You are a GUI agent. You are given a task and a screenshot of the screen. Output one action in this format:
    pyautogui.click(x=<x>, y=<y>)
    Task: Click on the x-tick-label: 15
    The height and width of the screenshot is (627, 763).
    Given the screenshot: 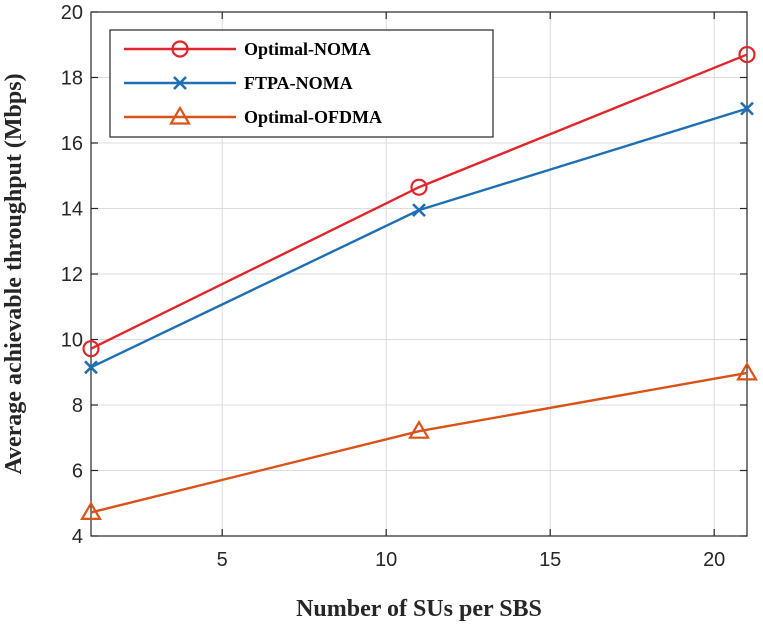 What is the action you would take?
    pyautogui.click(x=550, y=560)
    